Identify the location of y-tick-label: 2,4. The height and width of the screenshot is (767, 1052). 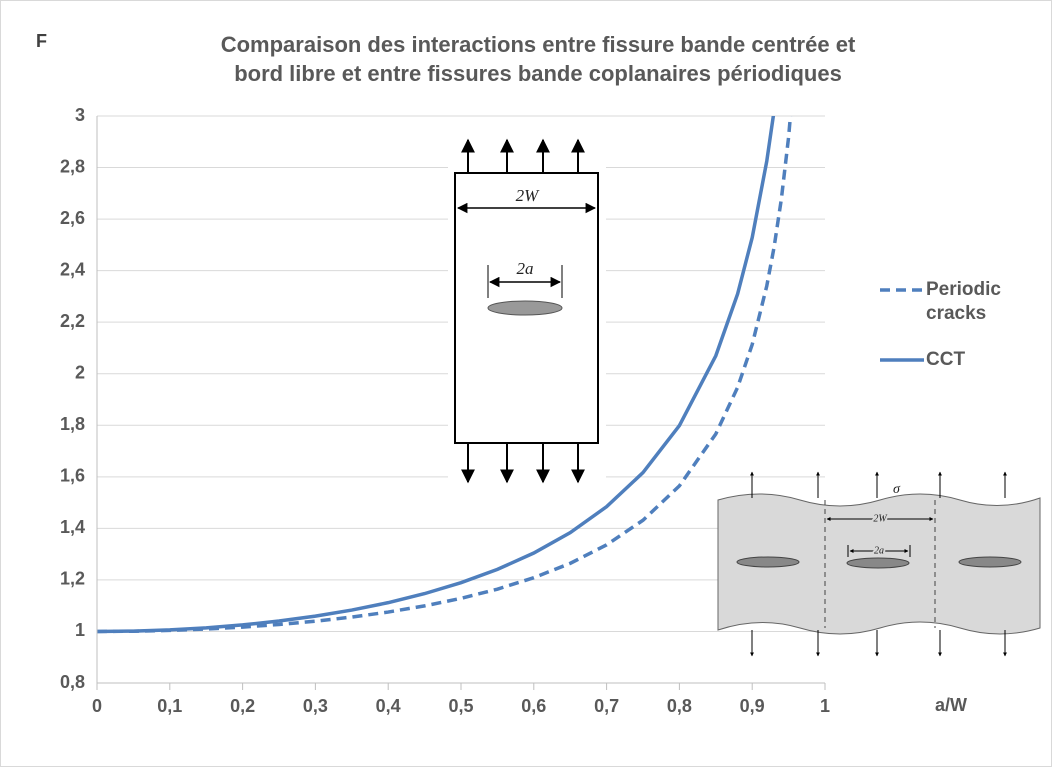
(72, 269).